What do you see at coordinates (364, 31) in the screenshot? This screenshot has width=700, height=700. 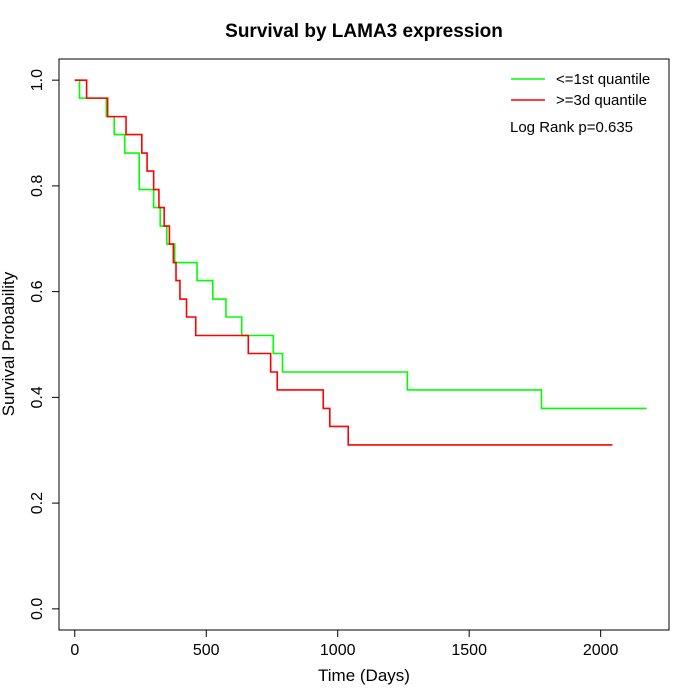 I see `chart-title: Survival by LAMA3 expression` at bounding box center [364, 31].